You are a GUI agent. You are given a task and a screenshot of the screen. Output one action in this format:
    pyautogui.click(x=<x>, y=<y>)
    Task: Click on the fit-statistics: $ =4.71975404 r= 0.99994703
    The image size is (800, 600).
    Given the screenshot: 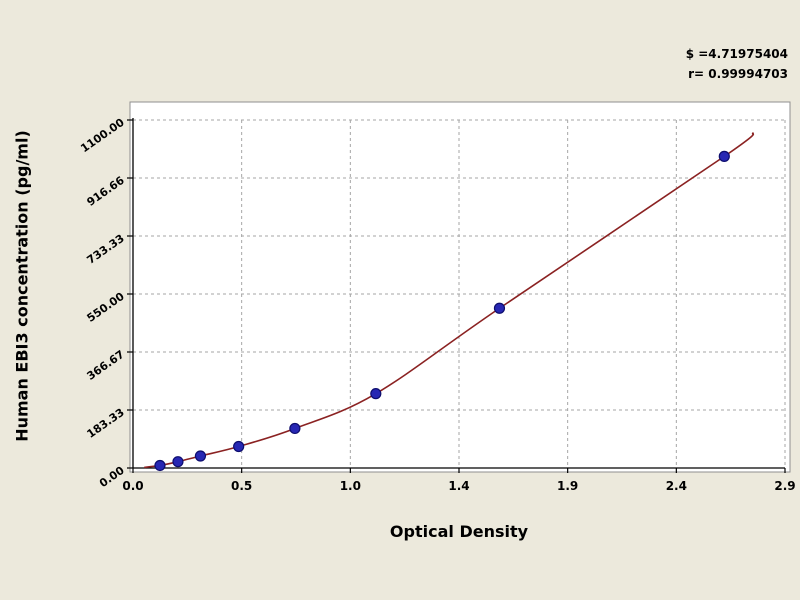 What is the action you would take?
    pyautogui.click(x=737, y=64)
    